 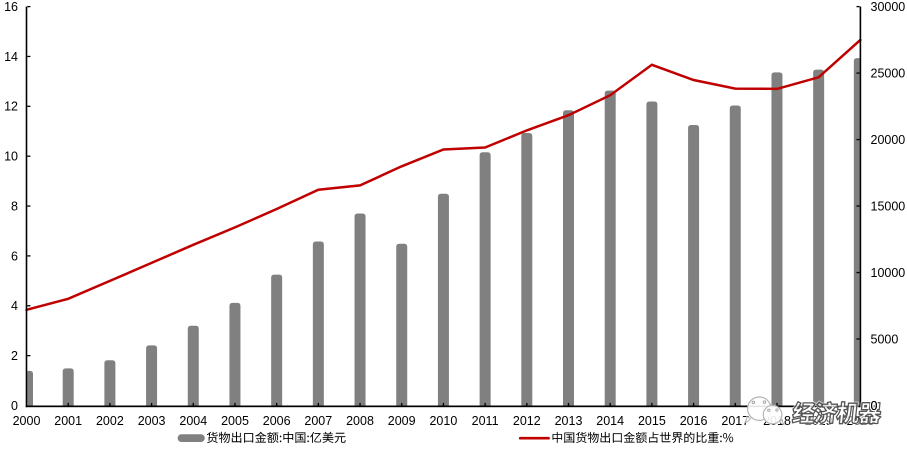 What do you see at coordinates (68, 421) in the screenshot?
I see `svg-text: 2001` at bounding box center [68, 421].